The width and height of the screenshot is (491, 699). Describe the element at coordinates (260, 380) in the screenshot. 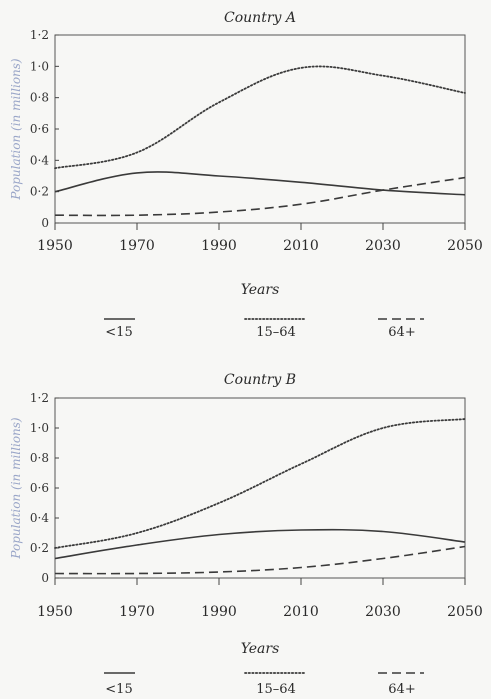

I see `chart-title: Country B` at that location.